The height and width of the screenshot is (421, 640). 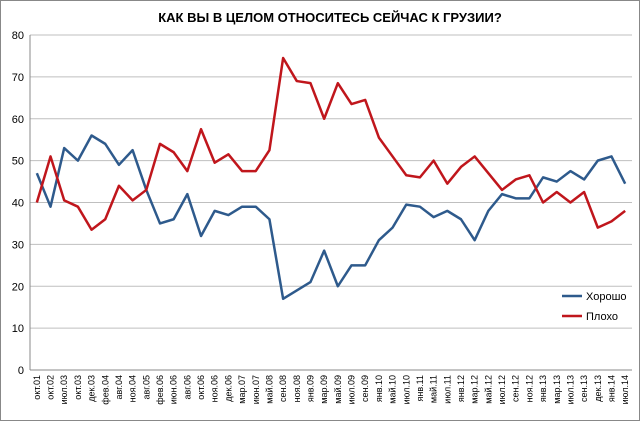 I want to click on x-tick-label: мар.13, so click(x=557, y=389).